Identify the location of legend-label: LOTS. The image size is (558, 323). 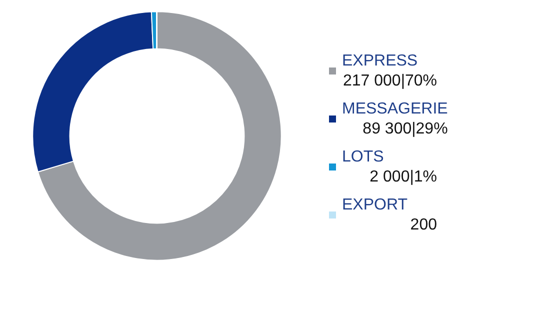
(363, 157).